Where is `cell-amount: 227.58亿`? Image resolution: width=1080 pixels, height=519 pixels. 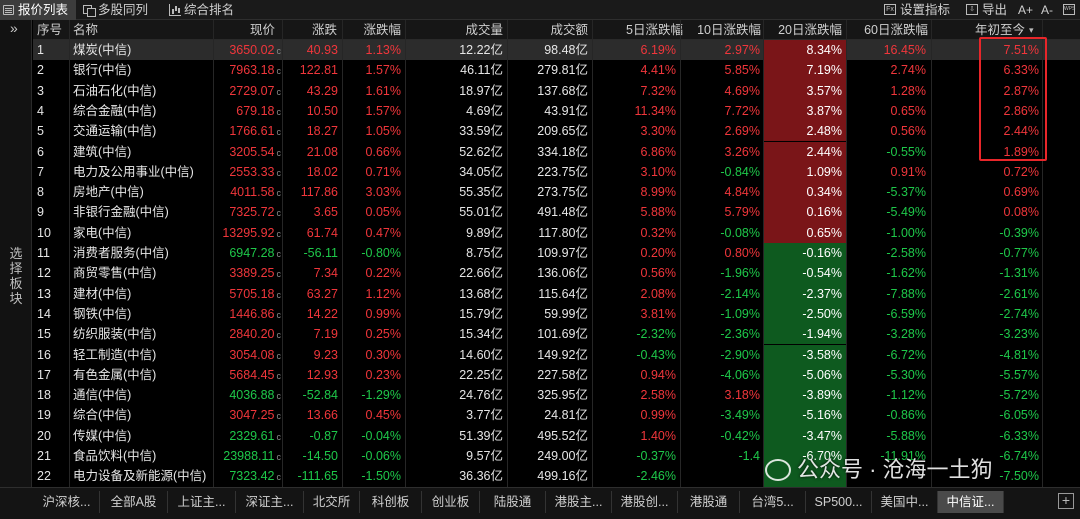 cell-amount: 227.58亿 is located at coordinates (550, 375).